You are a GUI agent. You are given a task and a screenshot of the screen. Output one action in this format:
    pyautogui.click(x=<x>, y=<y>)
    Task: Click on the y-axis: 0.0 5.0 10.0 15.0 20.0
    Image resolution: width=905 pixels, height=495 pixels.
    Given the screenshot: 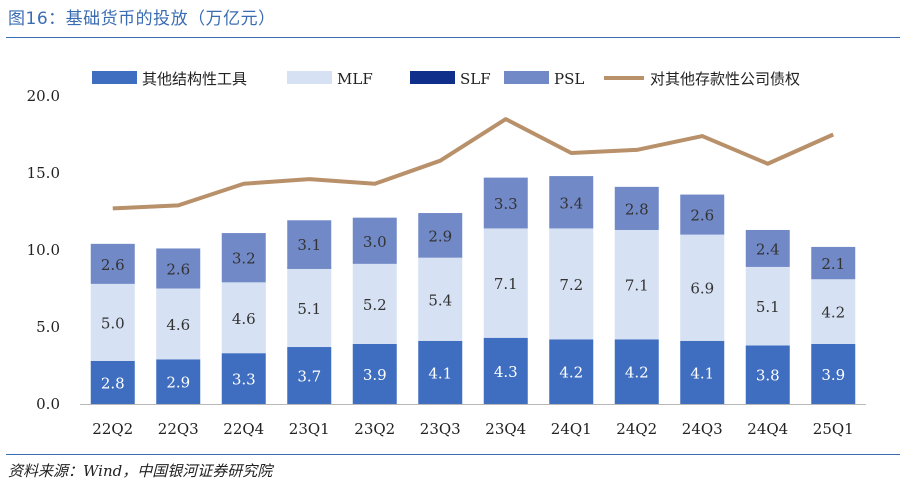 What is the action you would take?
    pyautogui.click(x=43, y=250)
    